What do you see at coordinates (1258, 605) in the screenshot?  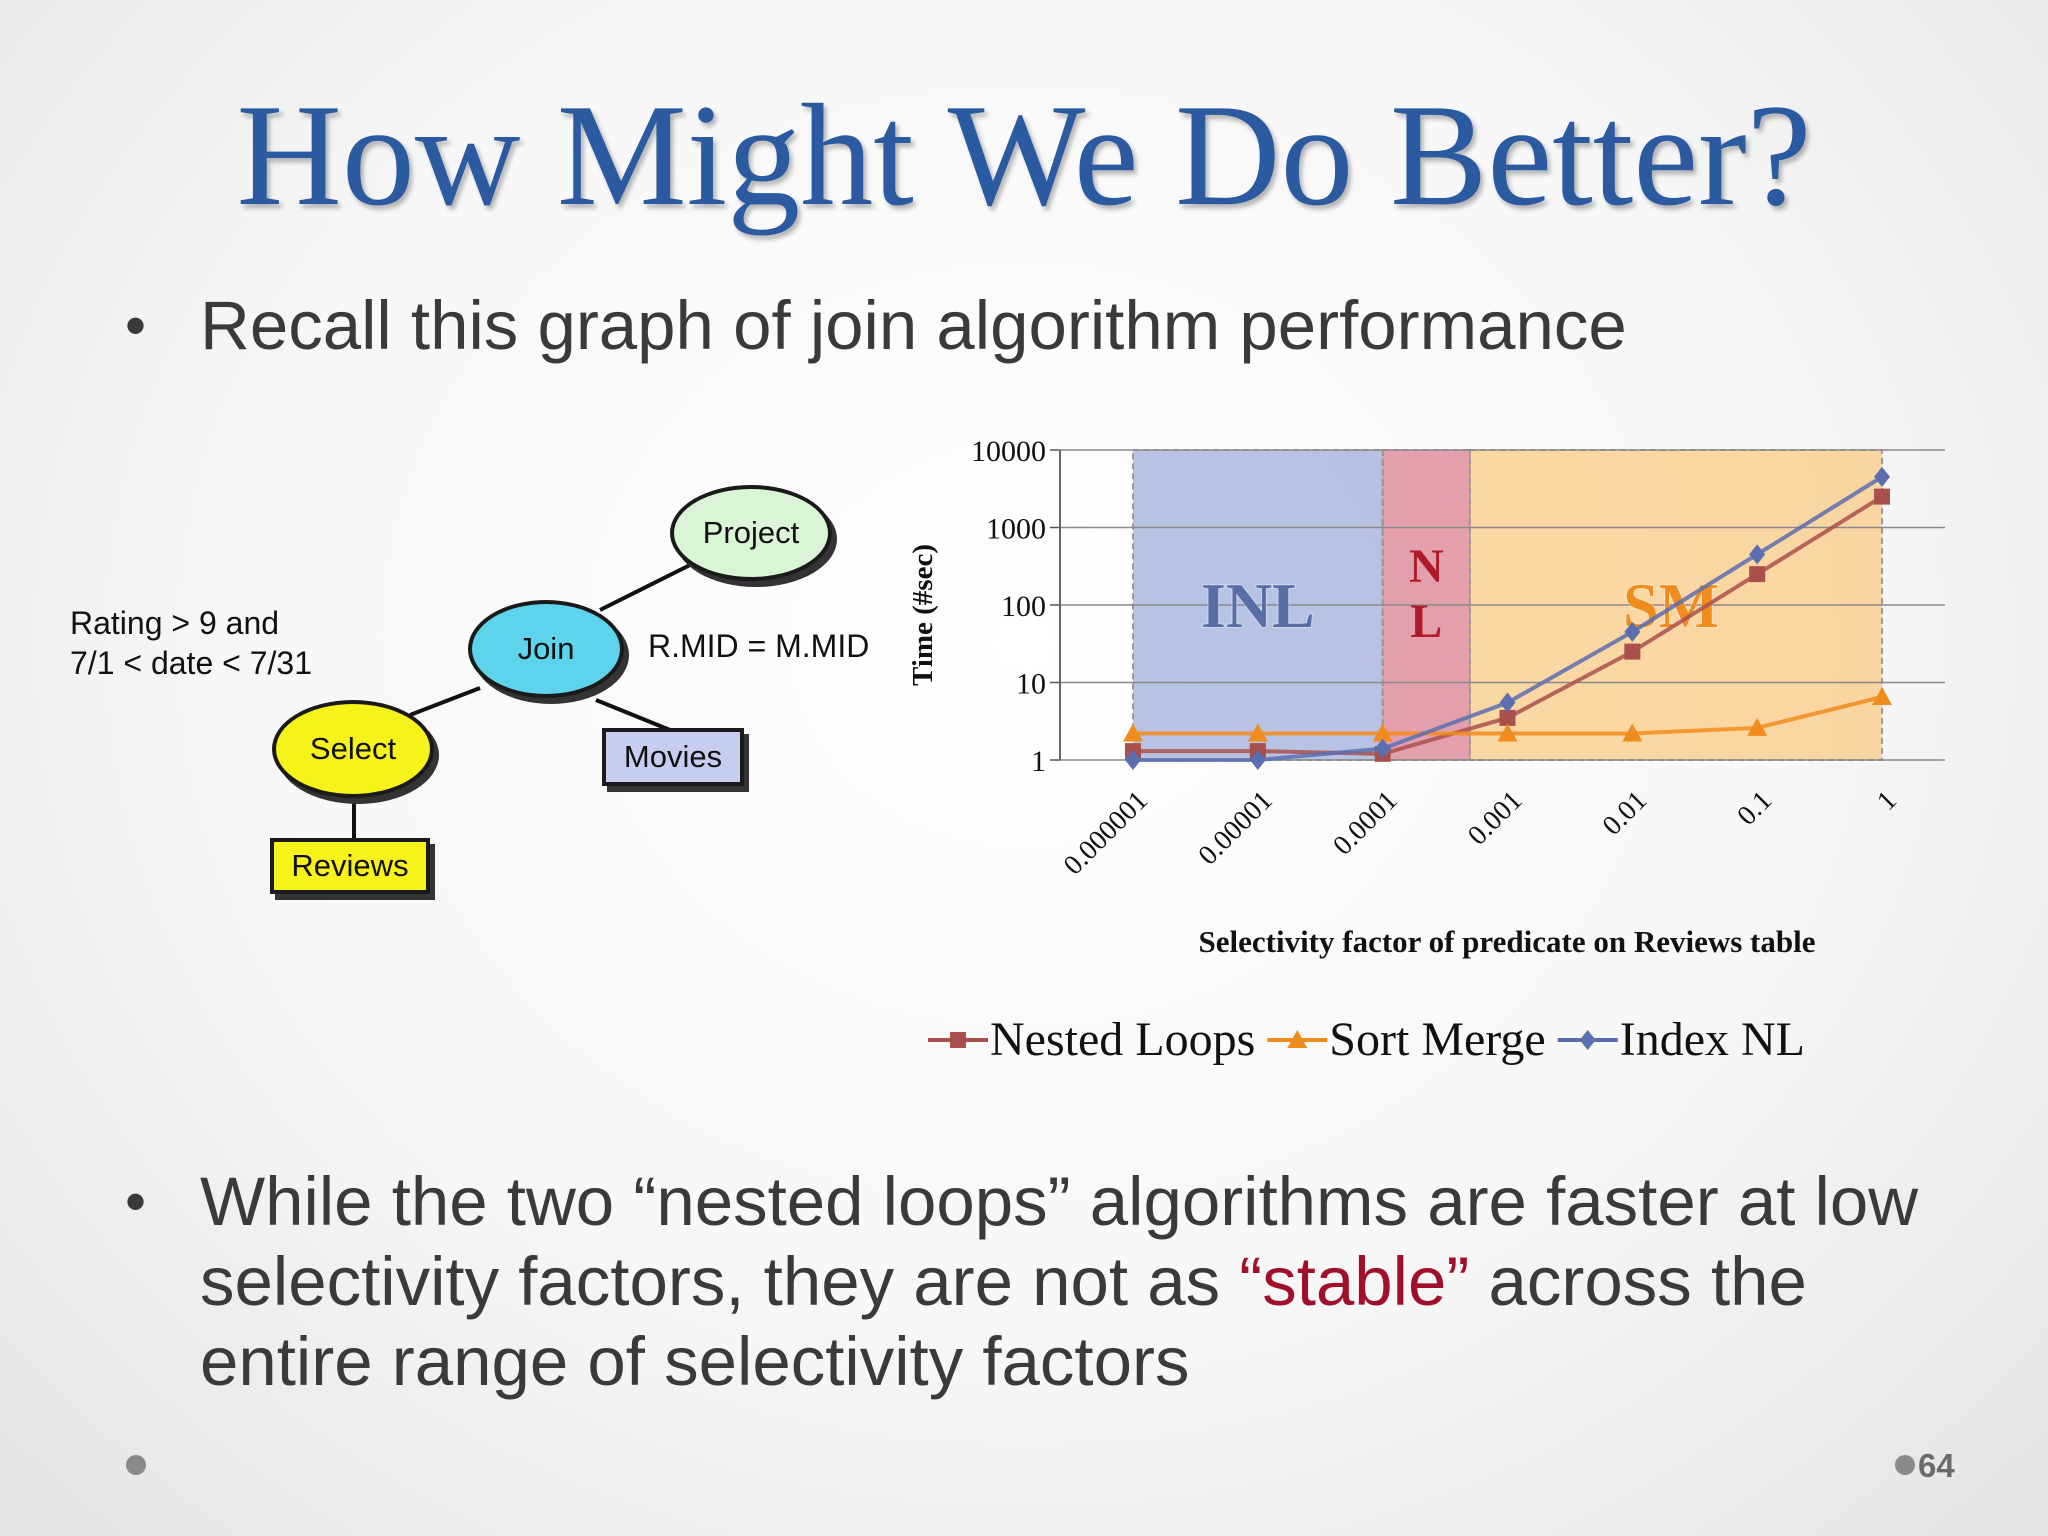 I see `region-label-inl: INL` at bounding box center [1258, 605].